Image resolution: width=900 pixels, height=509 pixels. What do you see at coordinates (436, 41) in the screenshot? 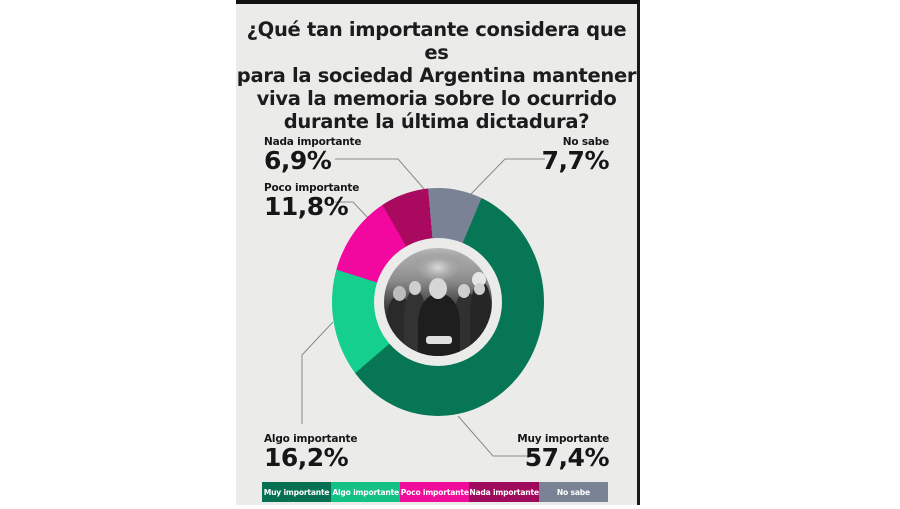
I see `title-line-1: ¿Qué tan importante considera que es` at bounding box center [436, 41].